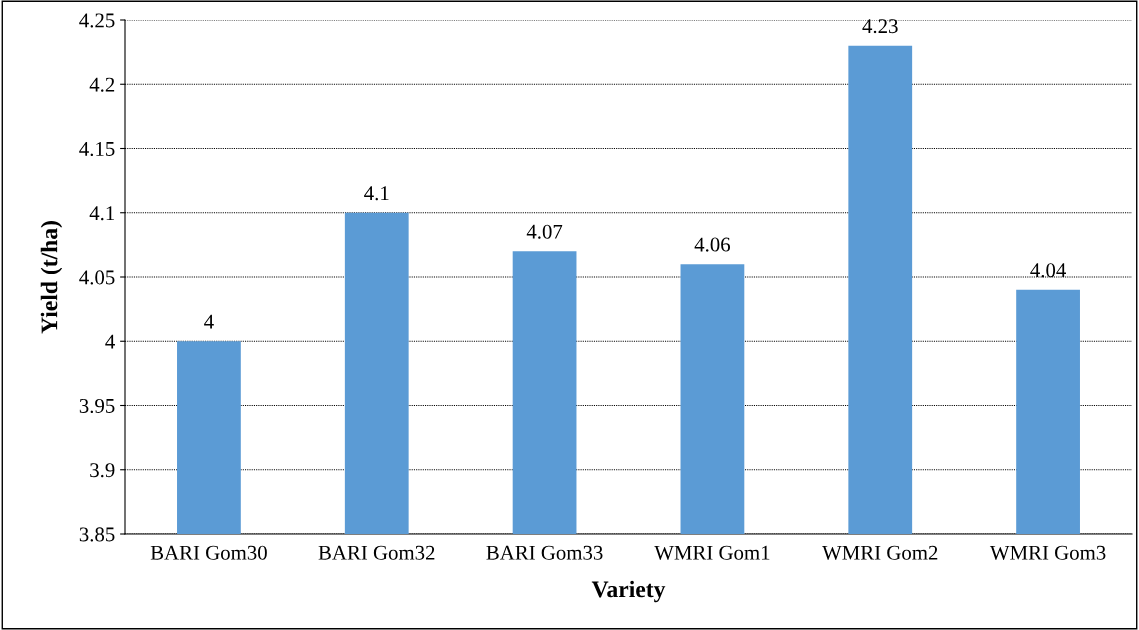  What do you see at coordinates (209, 321) in the screenshot?
I see `data-label: 4` at bounding box center [209, 321].